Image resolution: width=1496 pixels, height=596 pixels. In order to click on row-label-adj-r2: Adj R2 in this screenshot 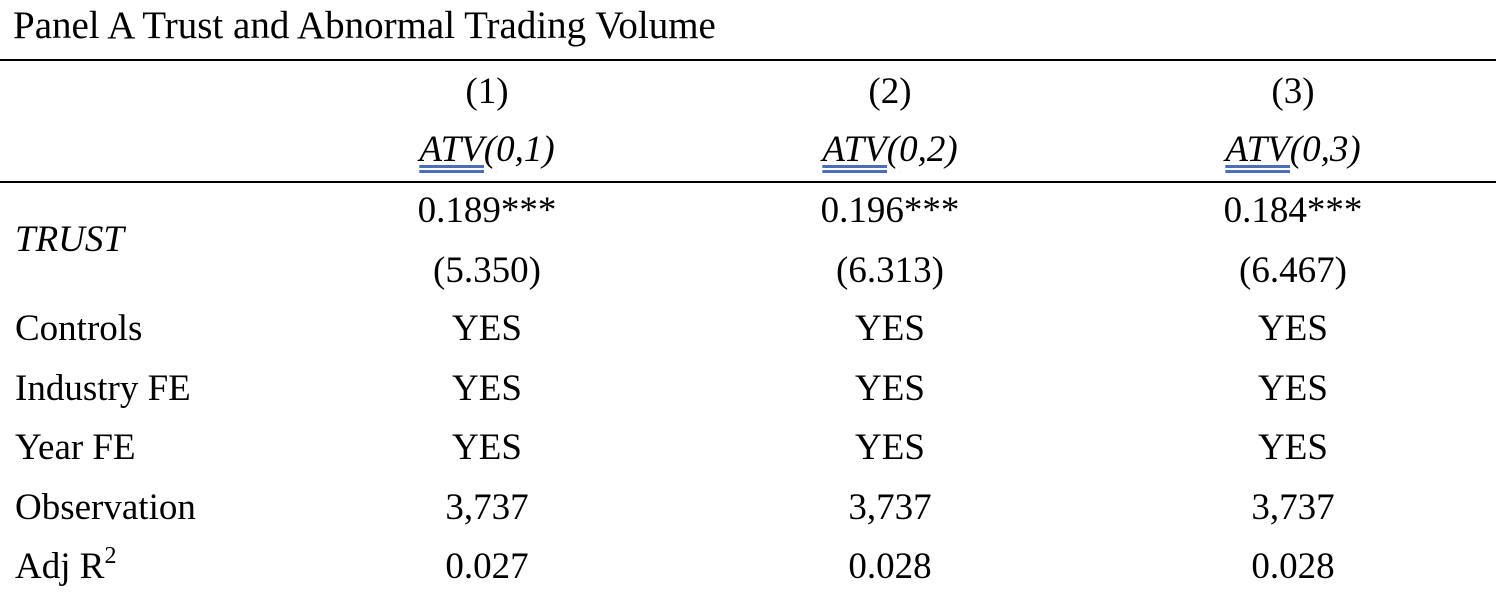, I will do `click(65, 567)`.